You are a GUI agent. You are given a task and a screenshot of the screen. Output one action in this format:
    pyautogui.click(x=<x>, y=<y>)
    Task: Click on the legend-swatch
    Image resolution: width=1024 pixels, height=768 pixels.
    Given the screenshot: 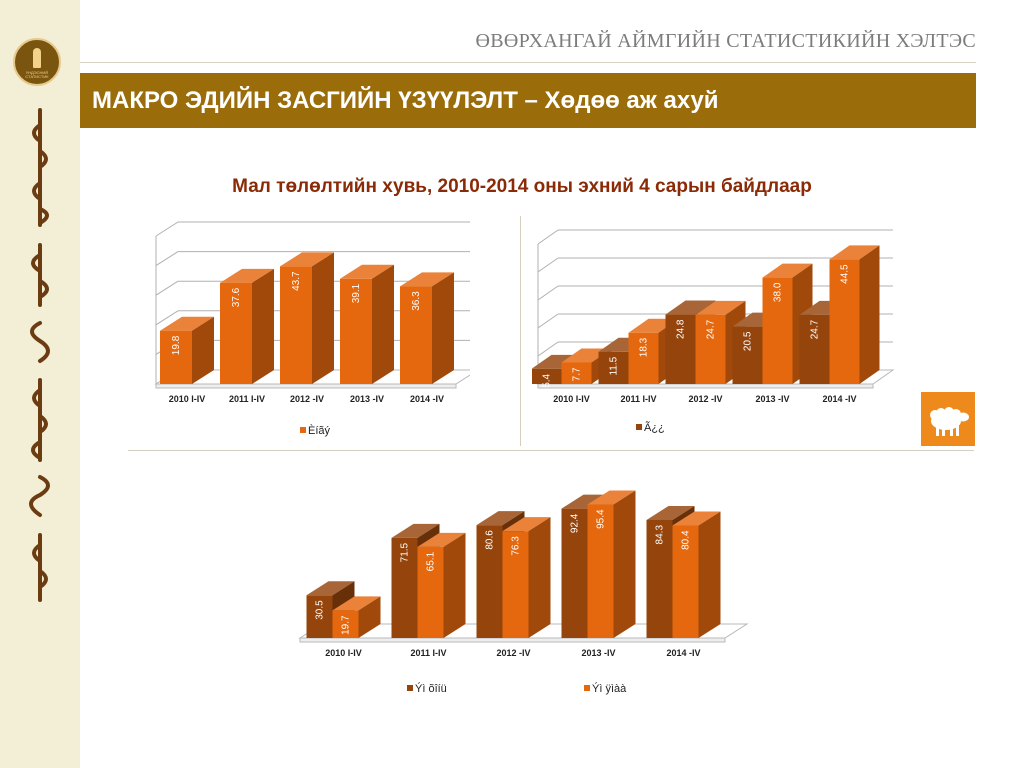 What is the action you would take?
    pyautogui.click(x=303, y=430)
    